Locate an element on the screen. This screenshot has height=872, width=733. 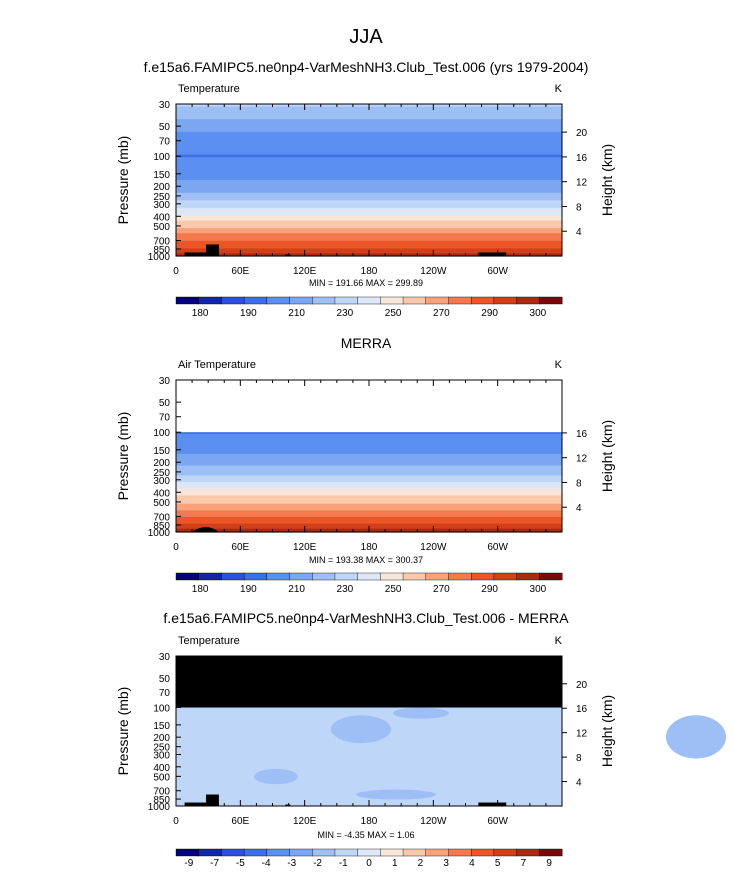
colorbar-label: 7 is located at coordinates (524, 863).